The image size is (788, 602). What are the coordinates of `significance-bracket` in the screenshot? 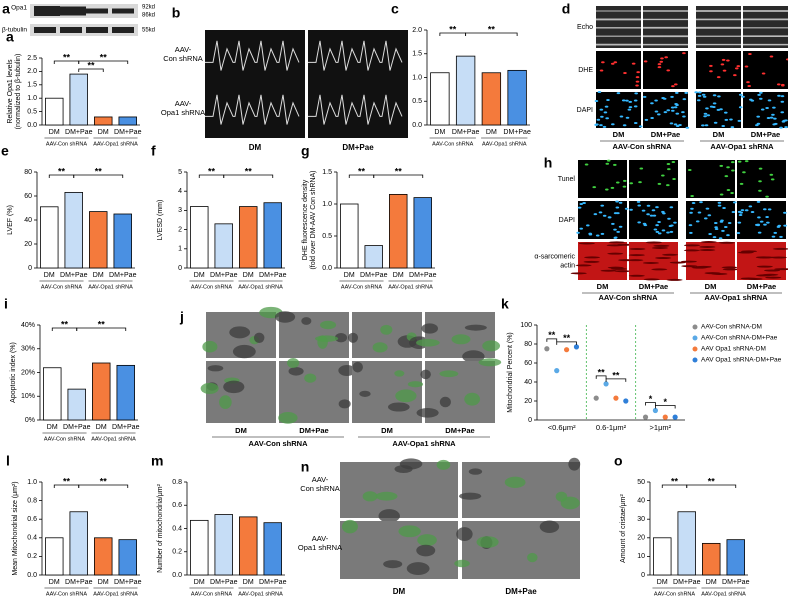 It's located at (91, 70).